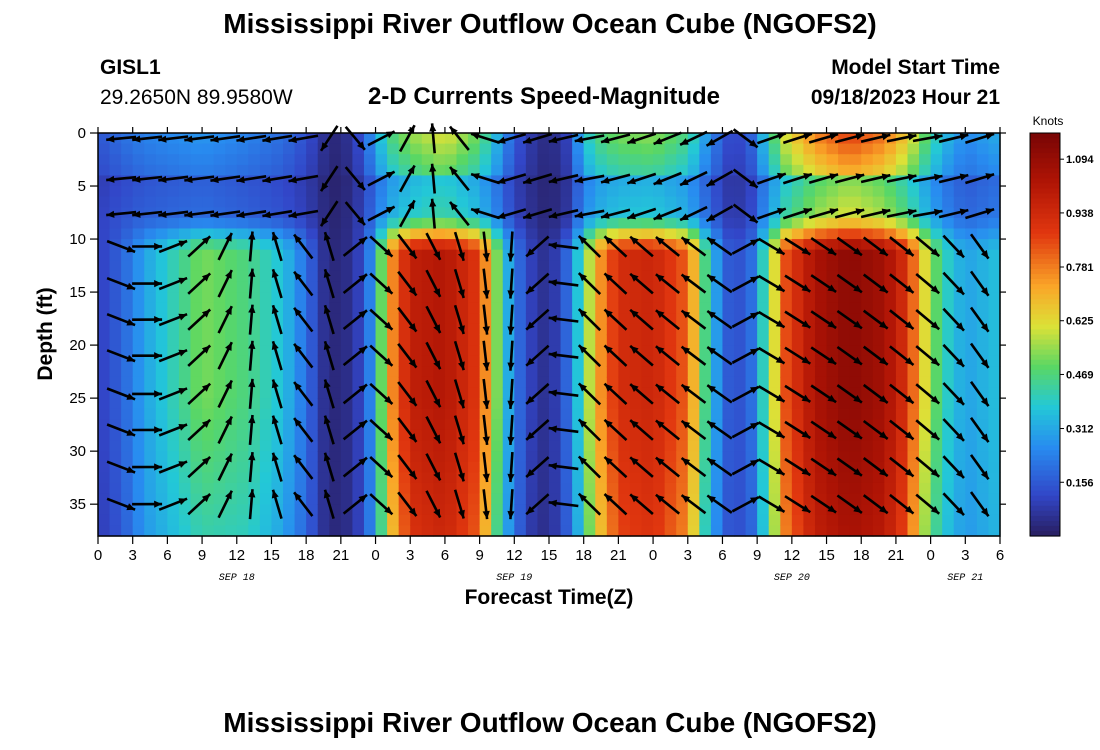 The height and width of the screenshot is (750, 1100). I want to click on x-tick-label: 0, so click(930, 555).